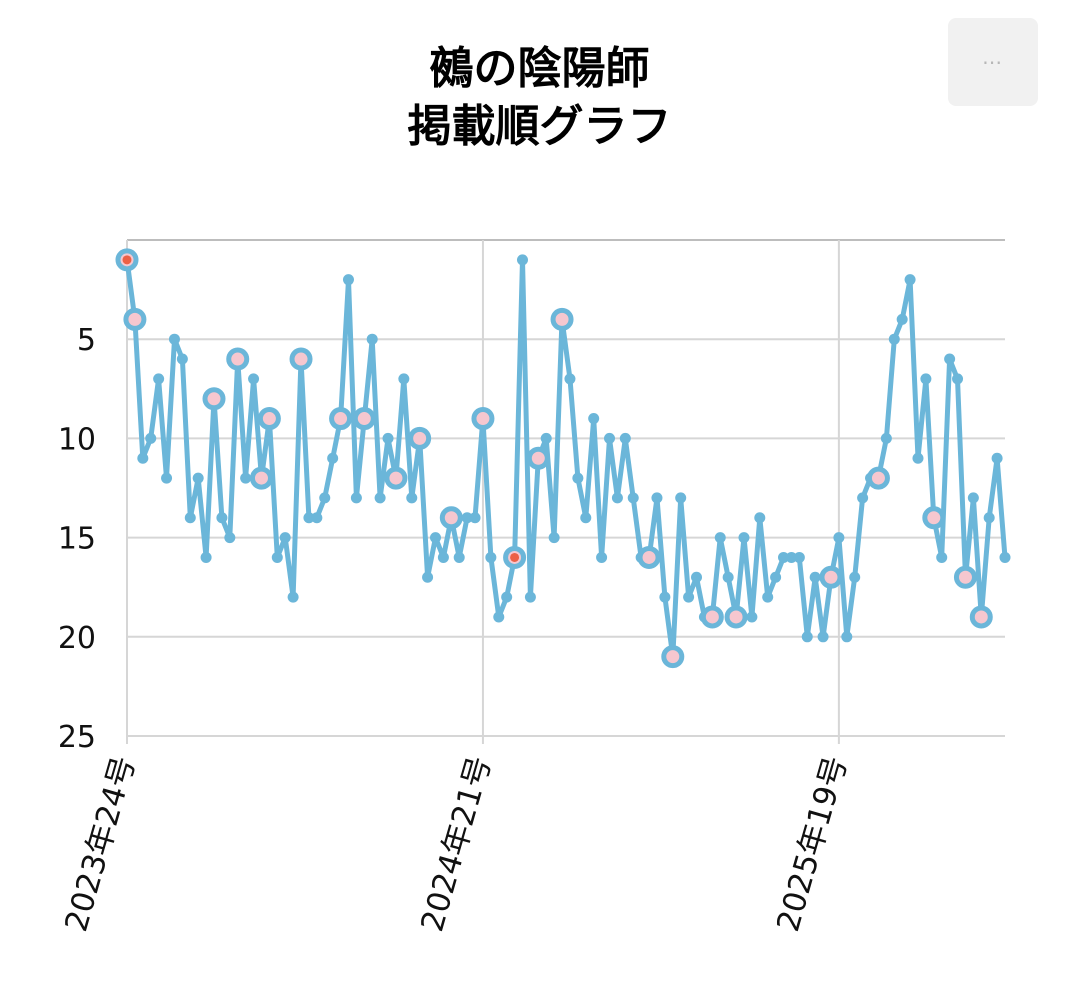 Image resolution: width=1079 pixels, height=1000 pixels. I want to click on y-tick-label: 5, so click(86, 340).